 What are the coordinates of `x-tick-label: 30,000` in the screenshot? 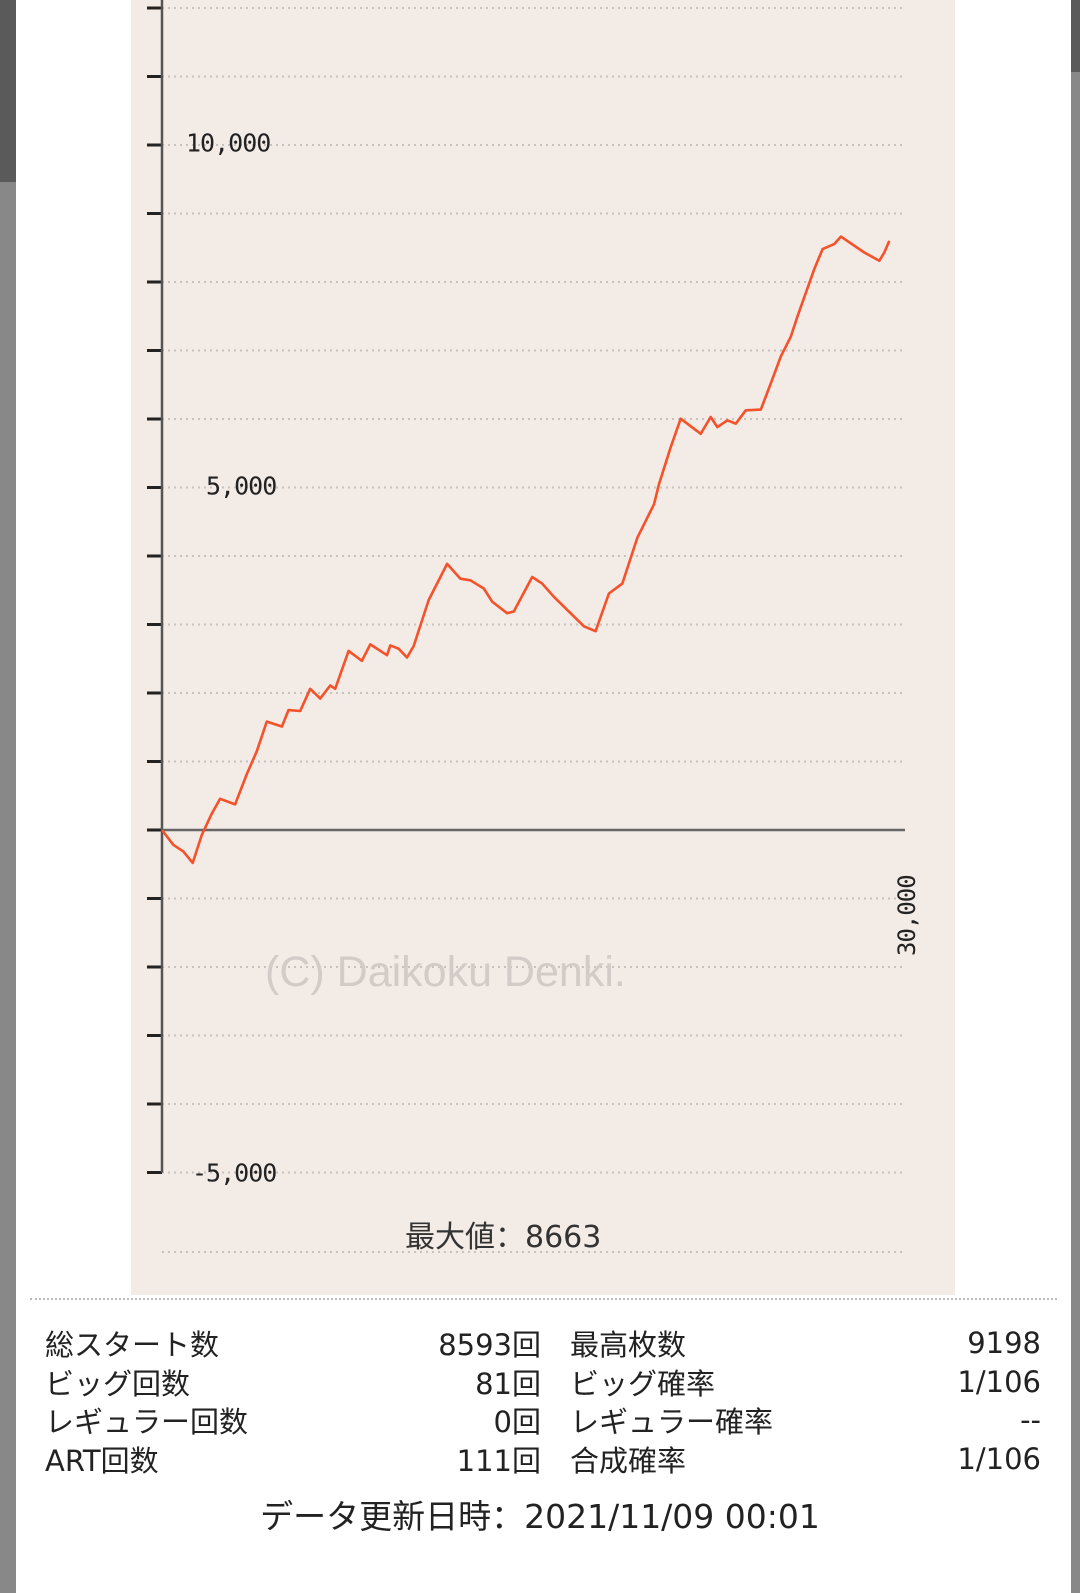 It's located at (907, 915).